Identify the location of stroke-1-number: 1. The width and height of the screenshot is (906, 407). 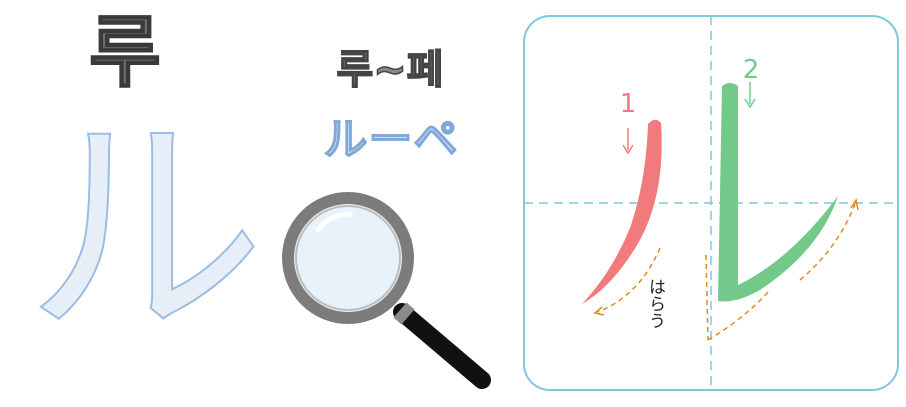
(628, 104).